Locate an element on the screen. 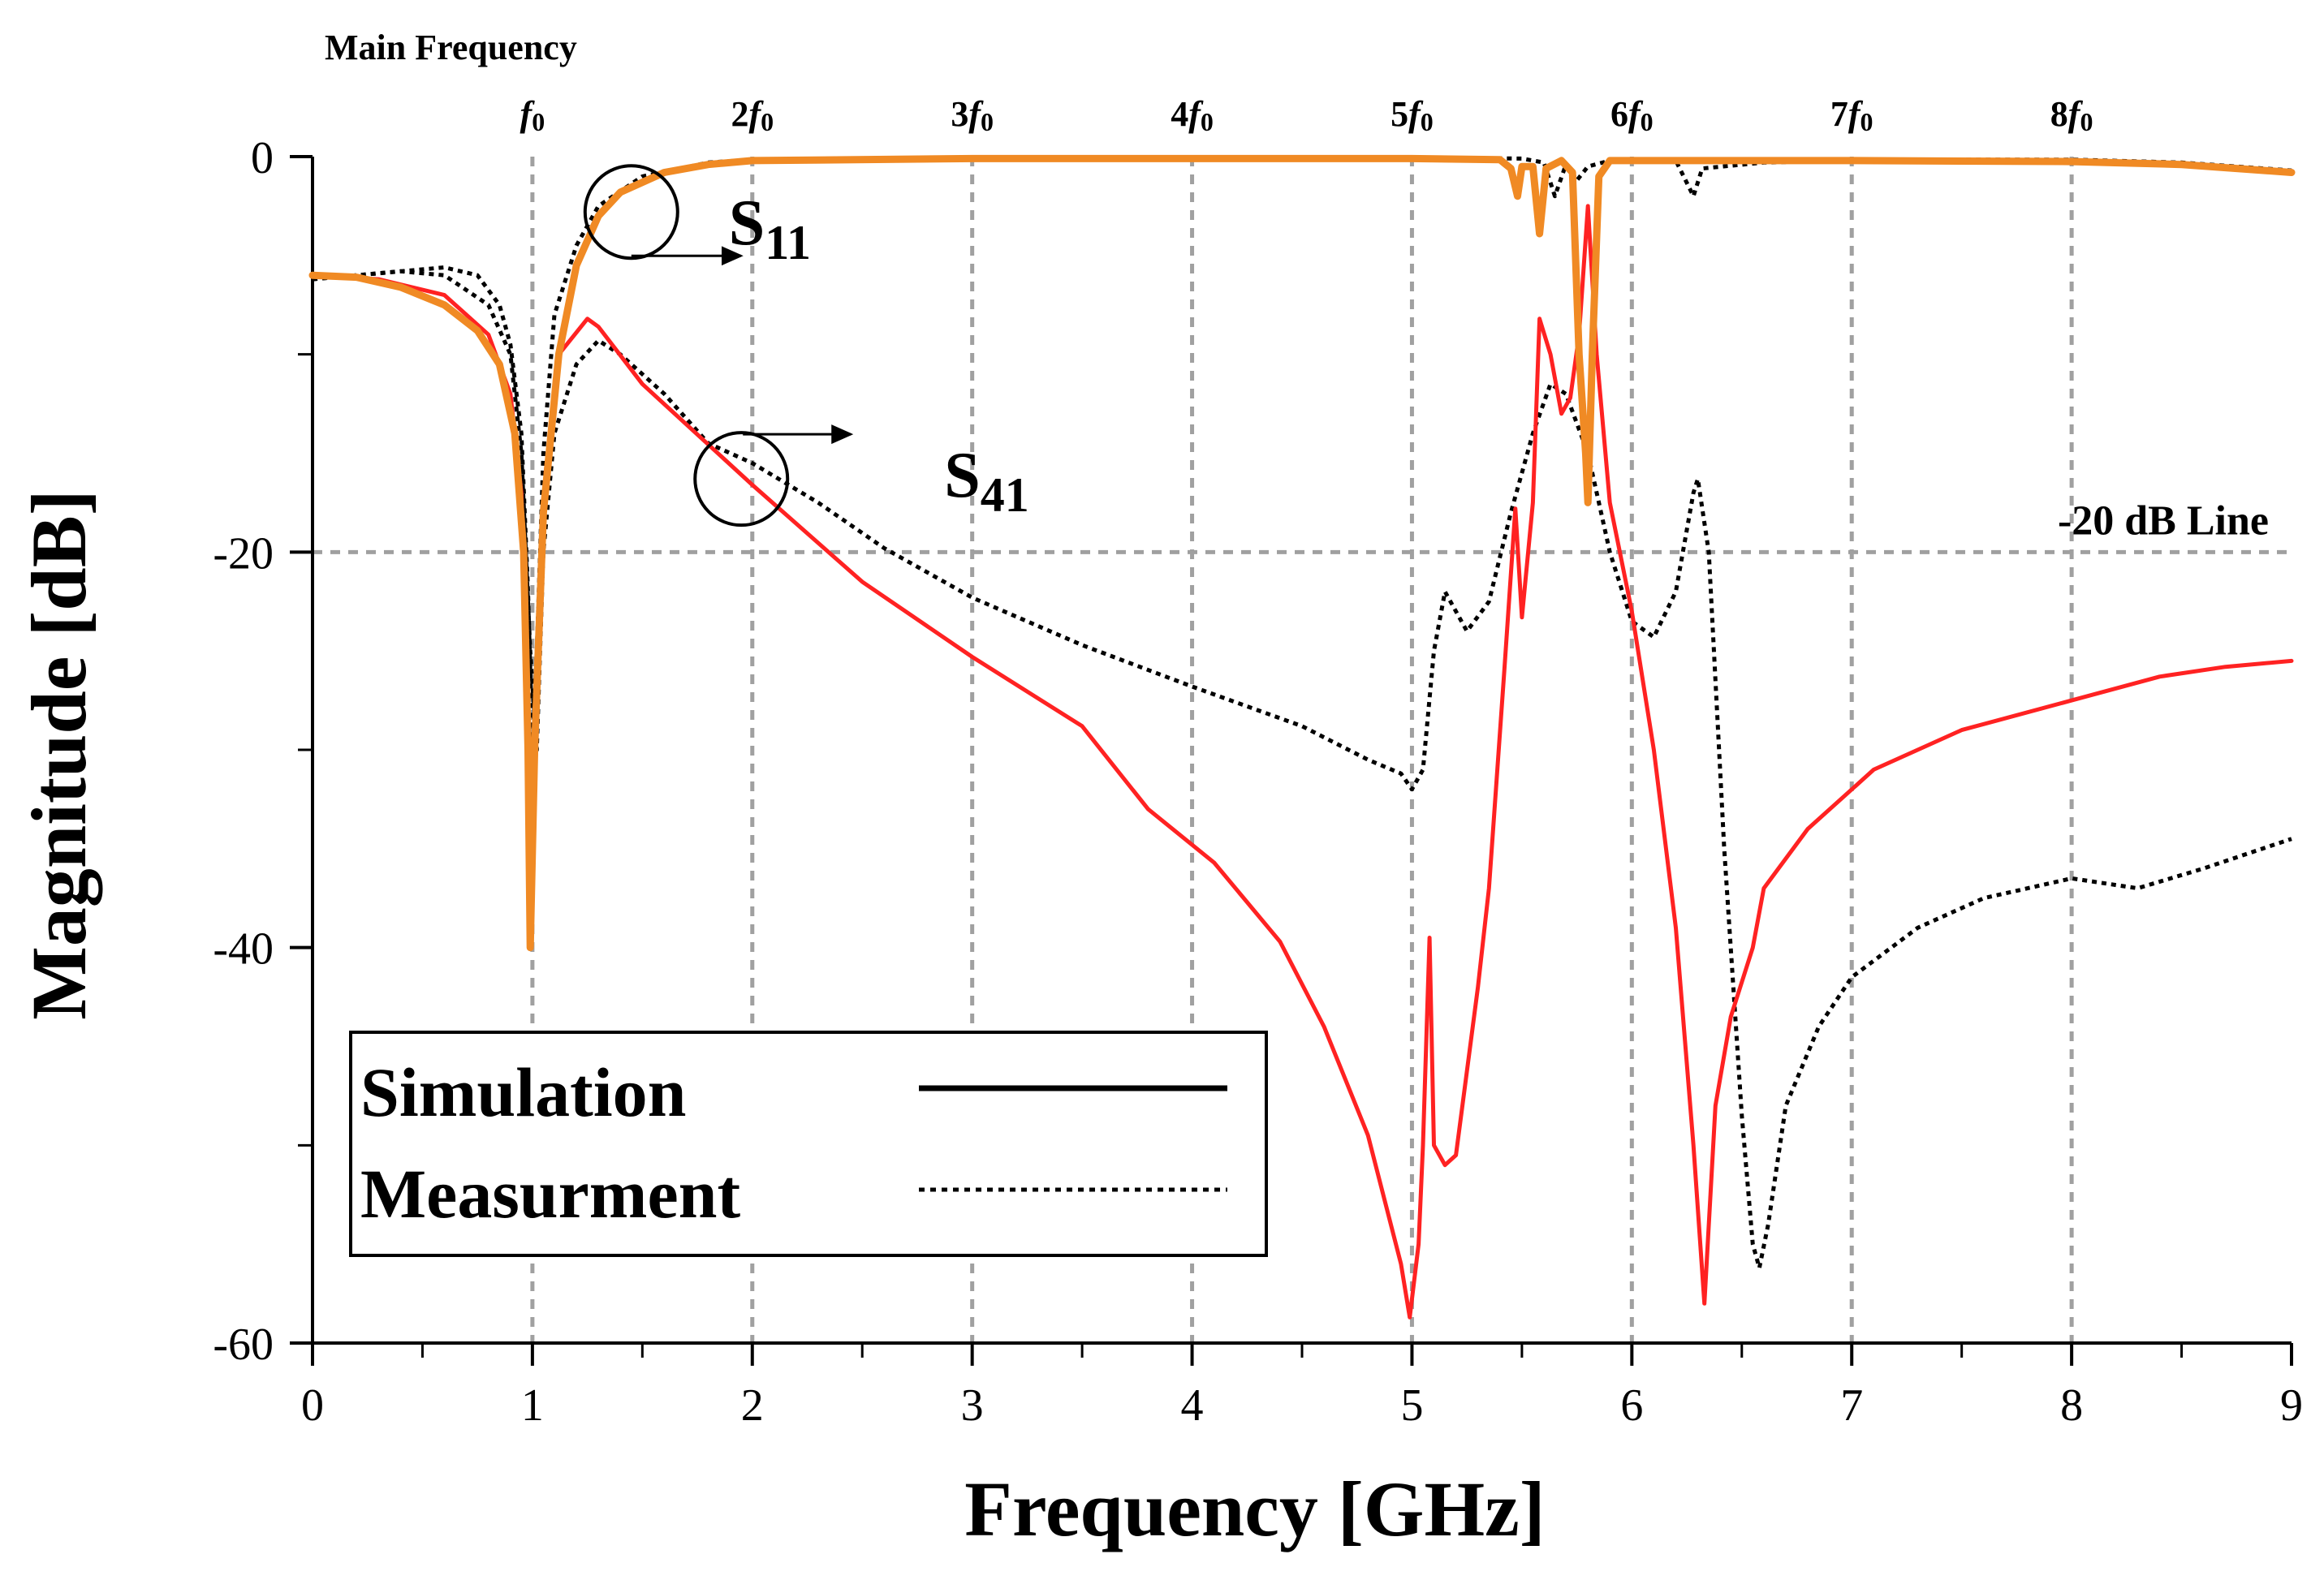  legend: Simulation Measurment is located at coordinates (808, 1144).